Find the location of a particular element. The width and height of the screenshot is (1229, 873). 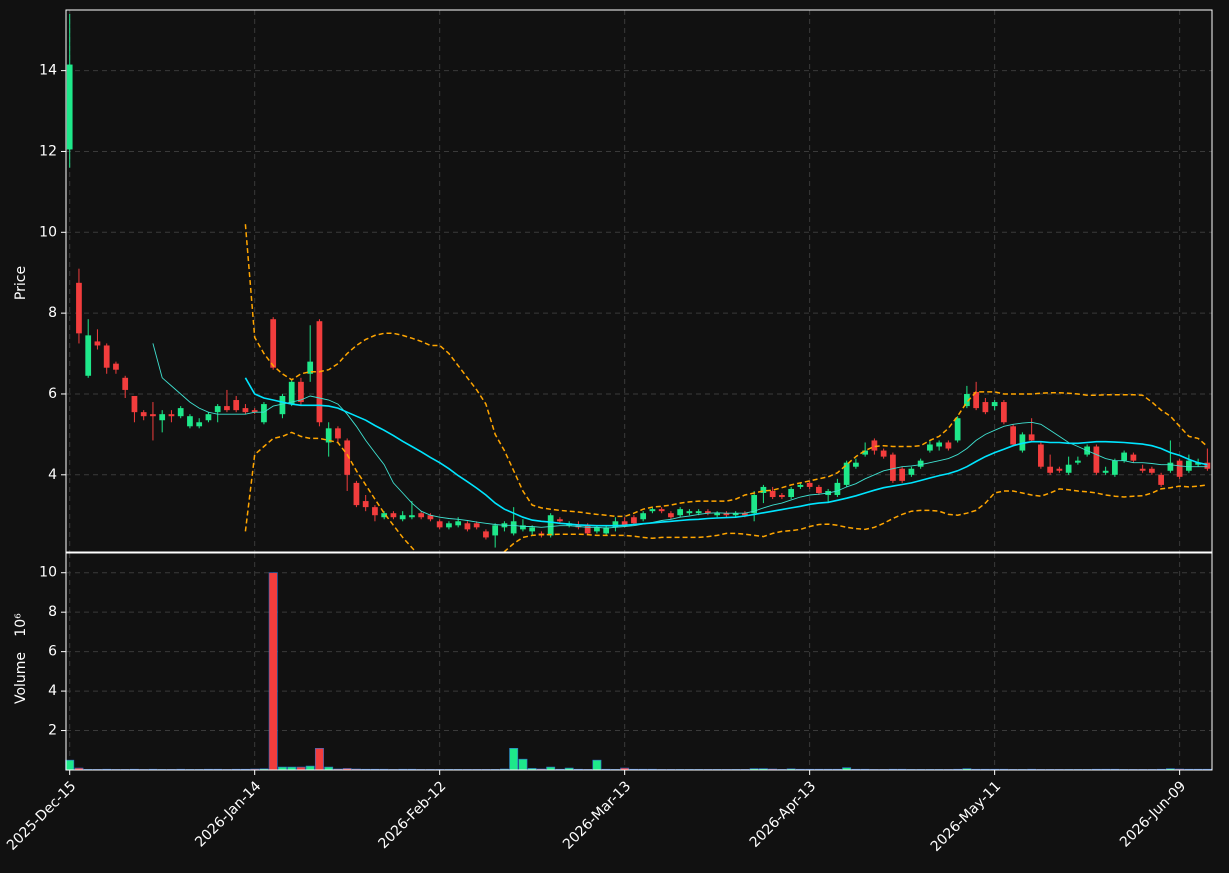

volume-axis-label: Volume is located at coordinates (21, 678).